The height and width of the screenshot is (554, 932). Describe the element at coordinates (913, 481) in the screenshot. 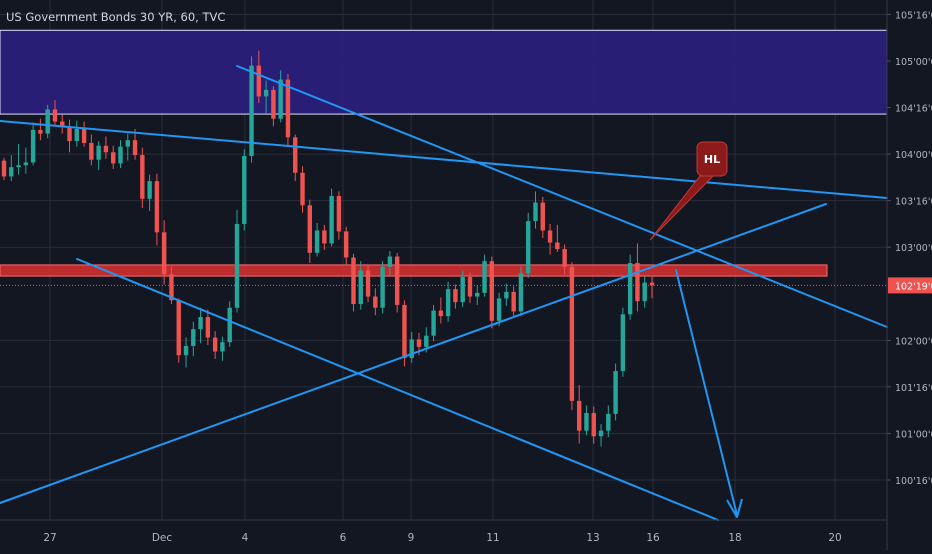

I see `y-tick-label: 100'16'0` at that location.